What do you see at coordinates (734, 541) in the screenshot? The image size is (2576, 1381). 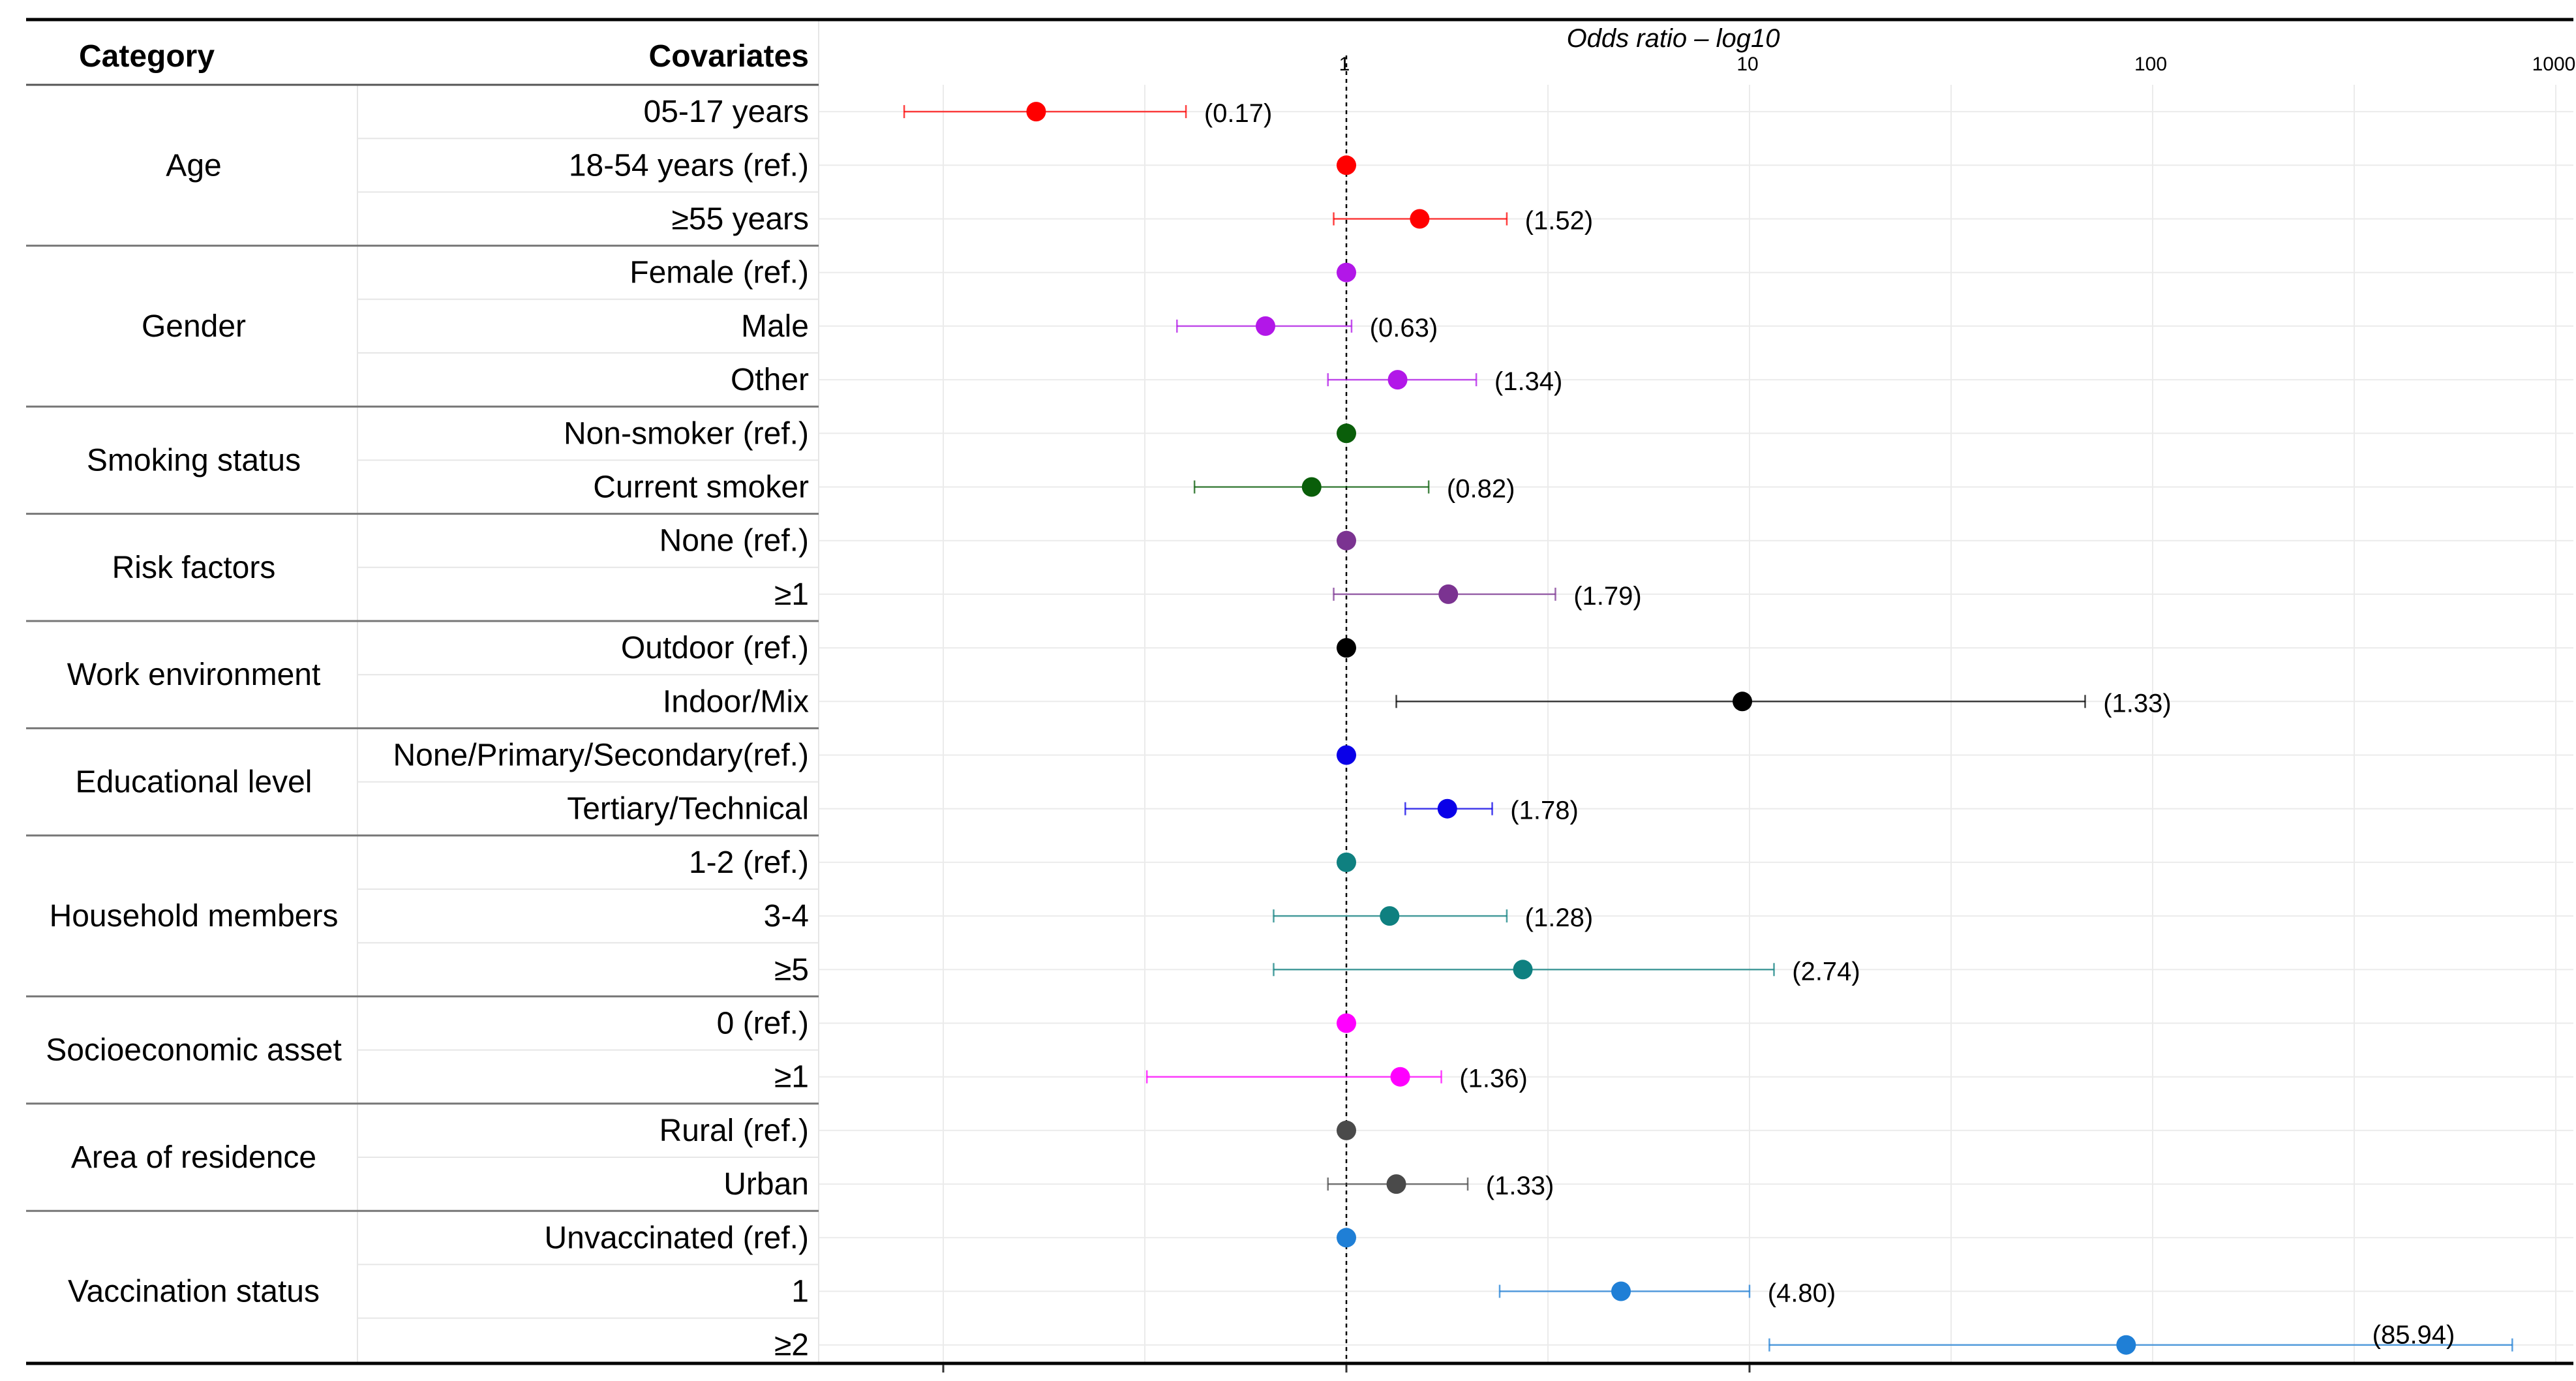 I see `covariate-label: None (ref.)` at bounding box center [734, 541].